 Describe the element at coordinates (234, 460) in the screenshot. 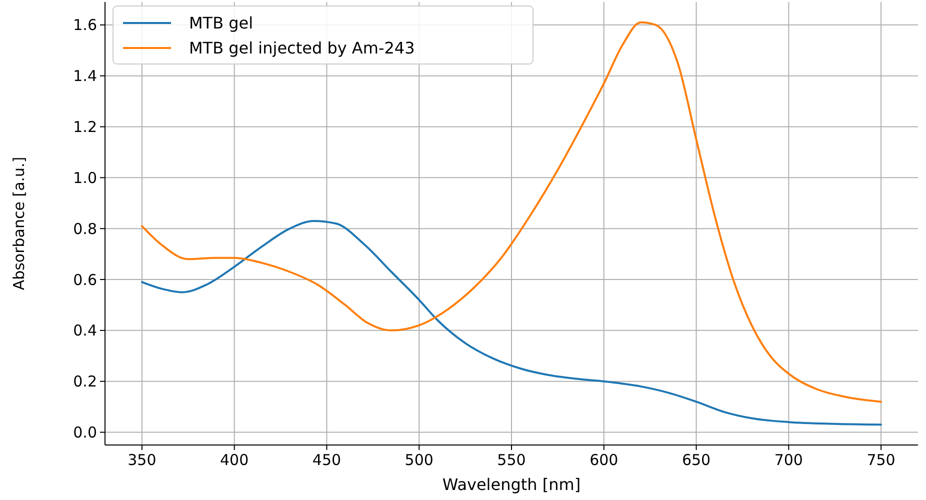

I see `x-tick-label: 400` at that location.